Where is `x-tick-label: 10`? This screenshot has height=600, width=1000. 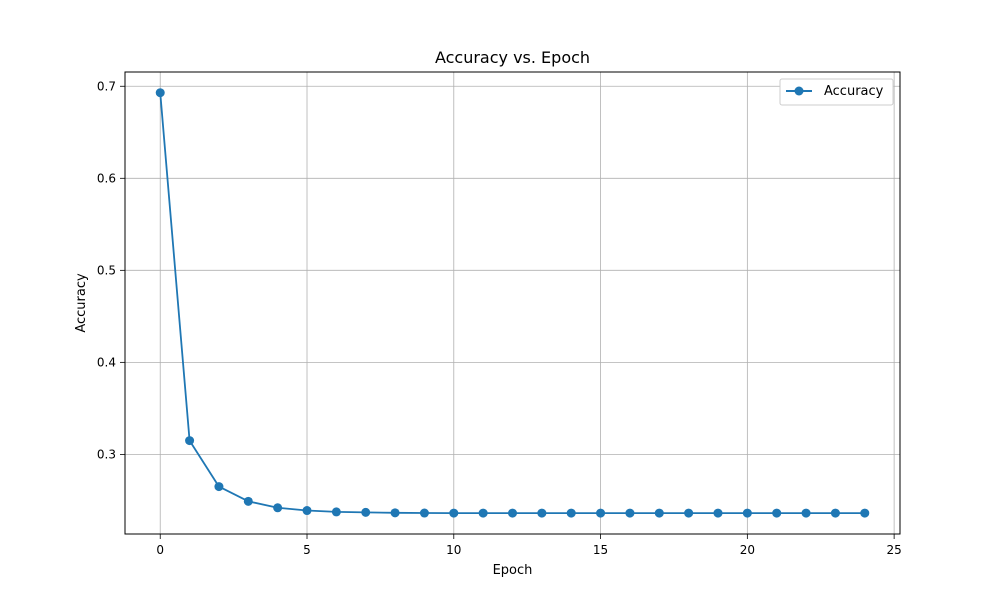
x-tick-label: 10 is located at coordinates (453, 550).